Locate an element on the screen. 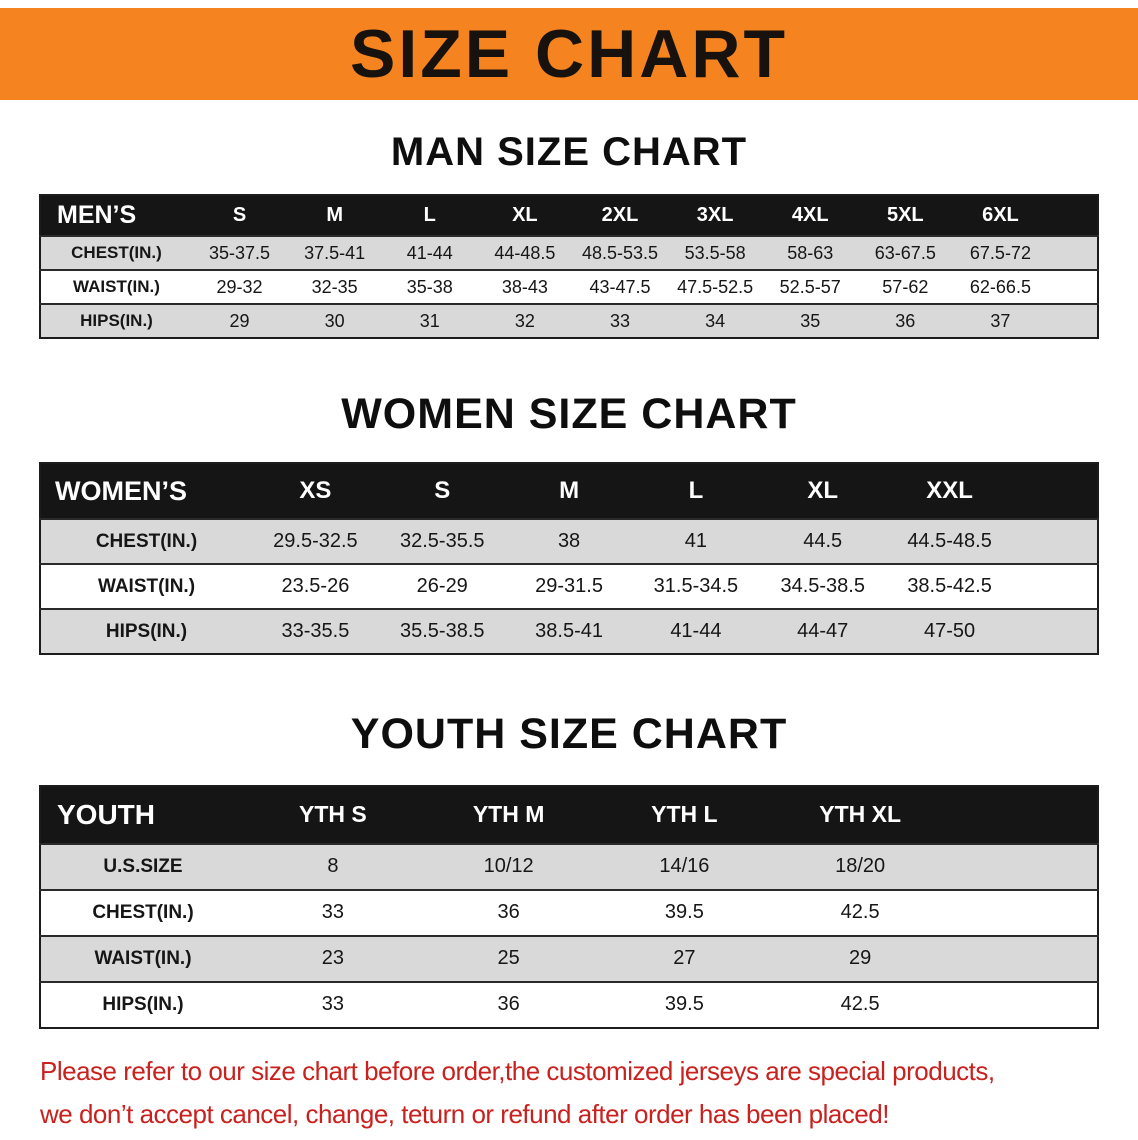  table-header-row: WOMEN’S XS S M L XL XXL is located at coordinates (569, 491).